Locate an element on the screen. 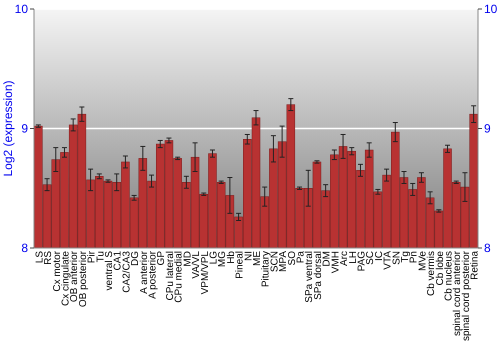 This screenshot has width=500, height=350. x-tick-label: VTA is located at coordinates (388, 260).